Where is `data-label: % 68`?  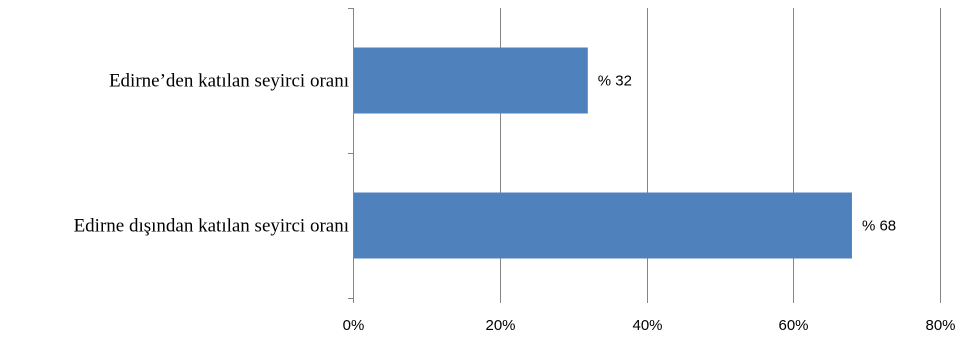
data-label: % 68 is located at coordinates (879, 226).